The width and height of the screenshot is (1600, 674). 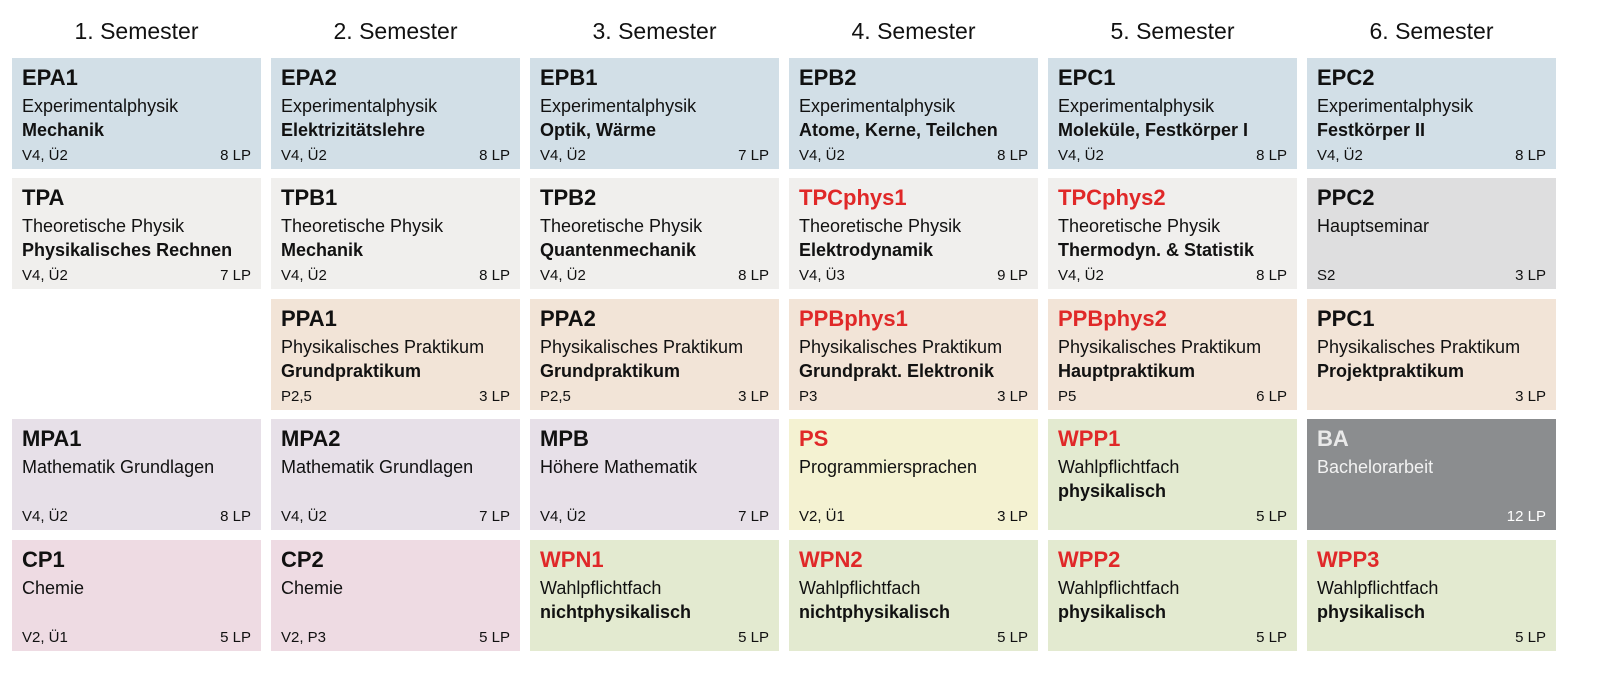 I want to click on module-footer: V2, P3 5 LP, so click(x=395, y=638).